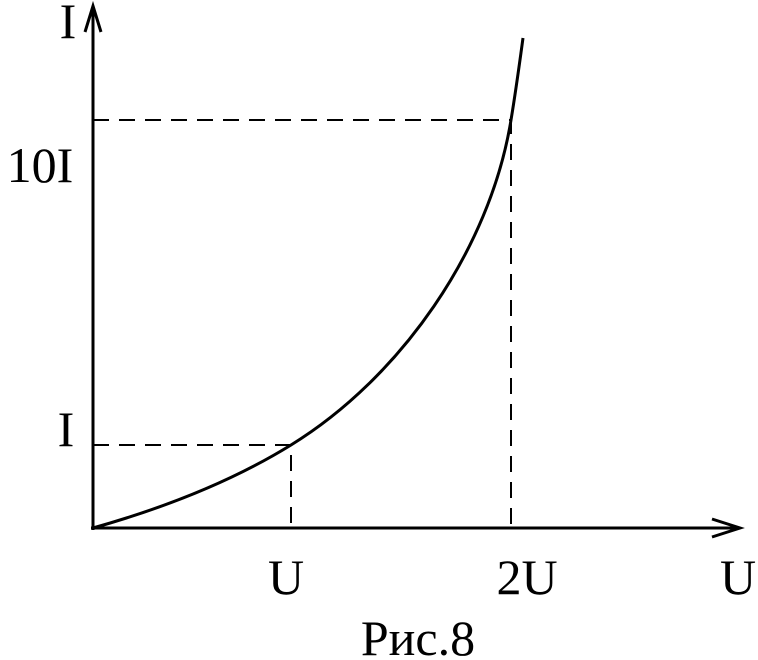  I want to click on x-tick-label: U, so click(286, 577).